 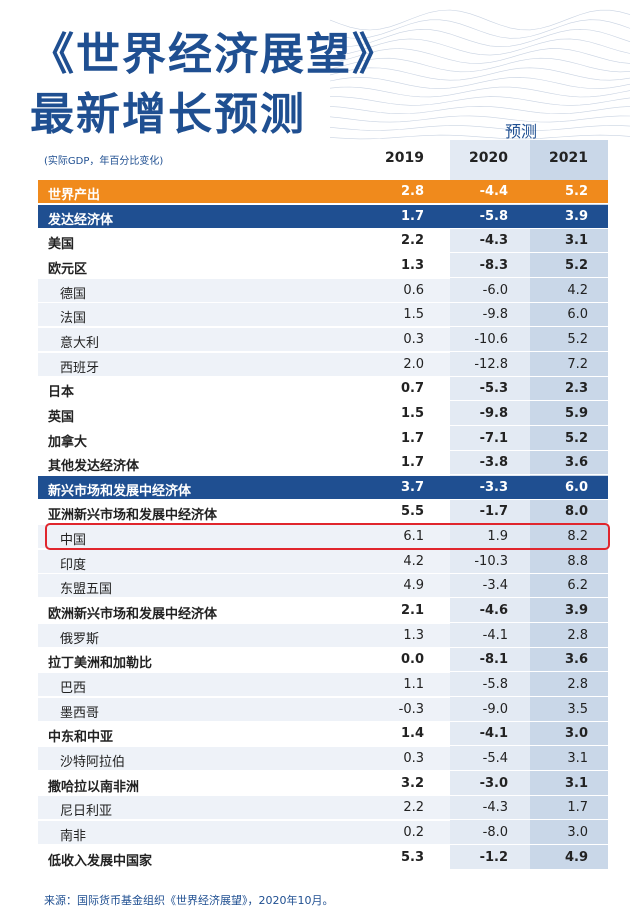 I want to click on cell-value: -3.8, so click(x=493, y=463).